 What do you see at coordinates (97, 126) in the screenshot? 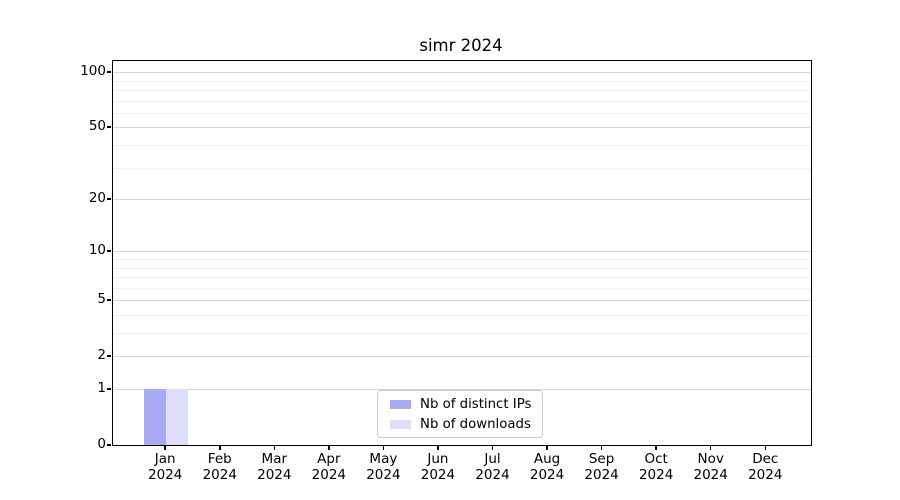
I see `y-tick-label: 50` at bounding box center [97, 126].